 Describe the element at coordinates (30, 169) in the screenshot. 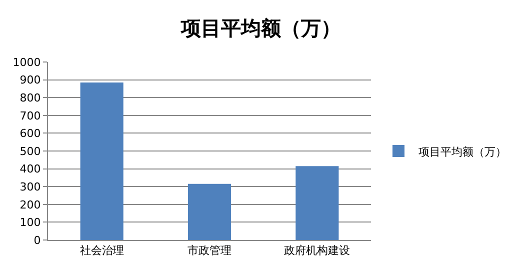

I see `y-tick-label: 400` at that location.